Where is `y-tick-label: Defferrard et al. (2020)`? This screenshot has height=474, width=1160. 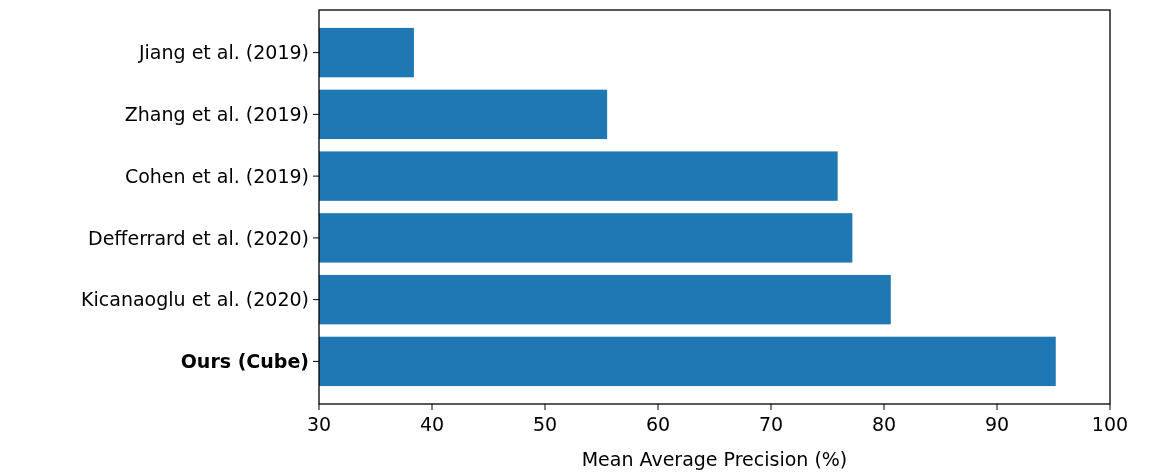
y-tick-label: Defferrard et al. (2020) is located at coordinates (198, 237).